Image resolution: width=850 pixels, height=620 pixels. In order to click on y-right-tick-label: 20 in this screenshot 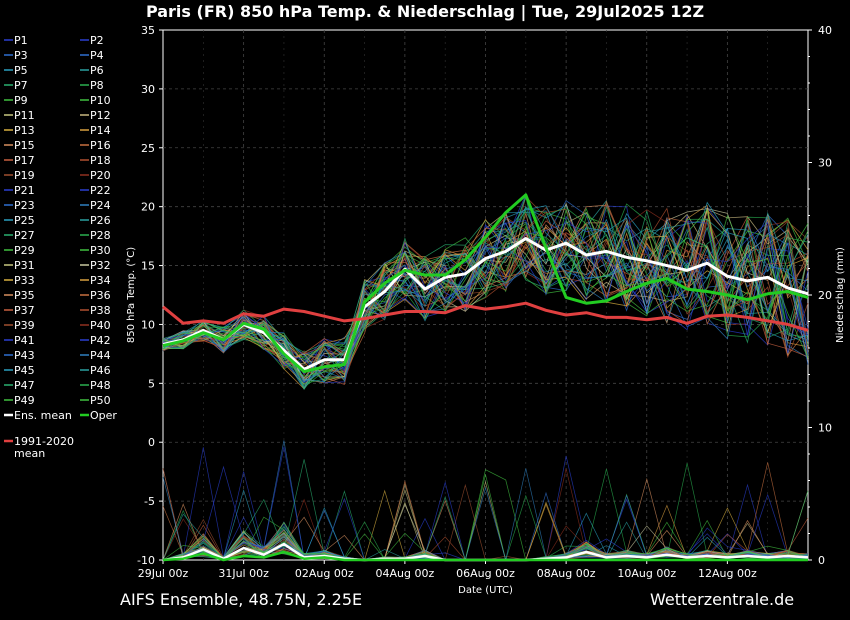, I will do `click(825, 295)`.